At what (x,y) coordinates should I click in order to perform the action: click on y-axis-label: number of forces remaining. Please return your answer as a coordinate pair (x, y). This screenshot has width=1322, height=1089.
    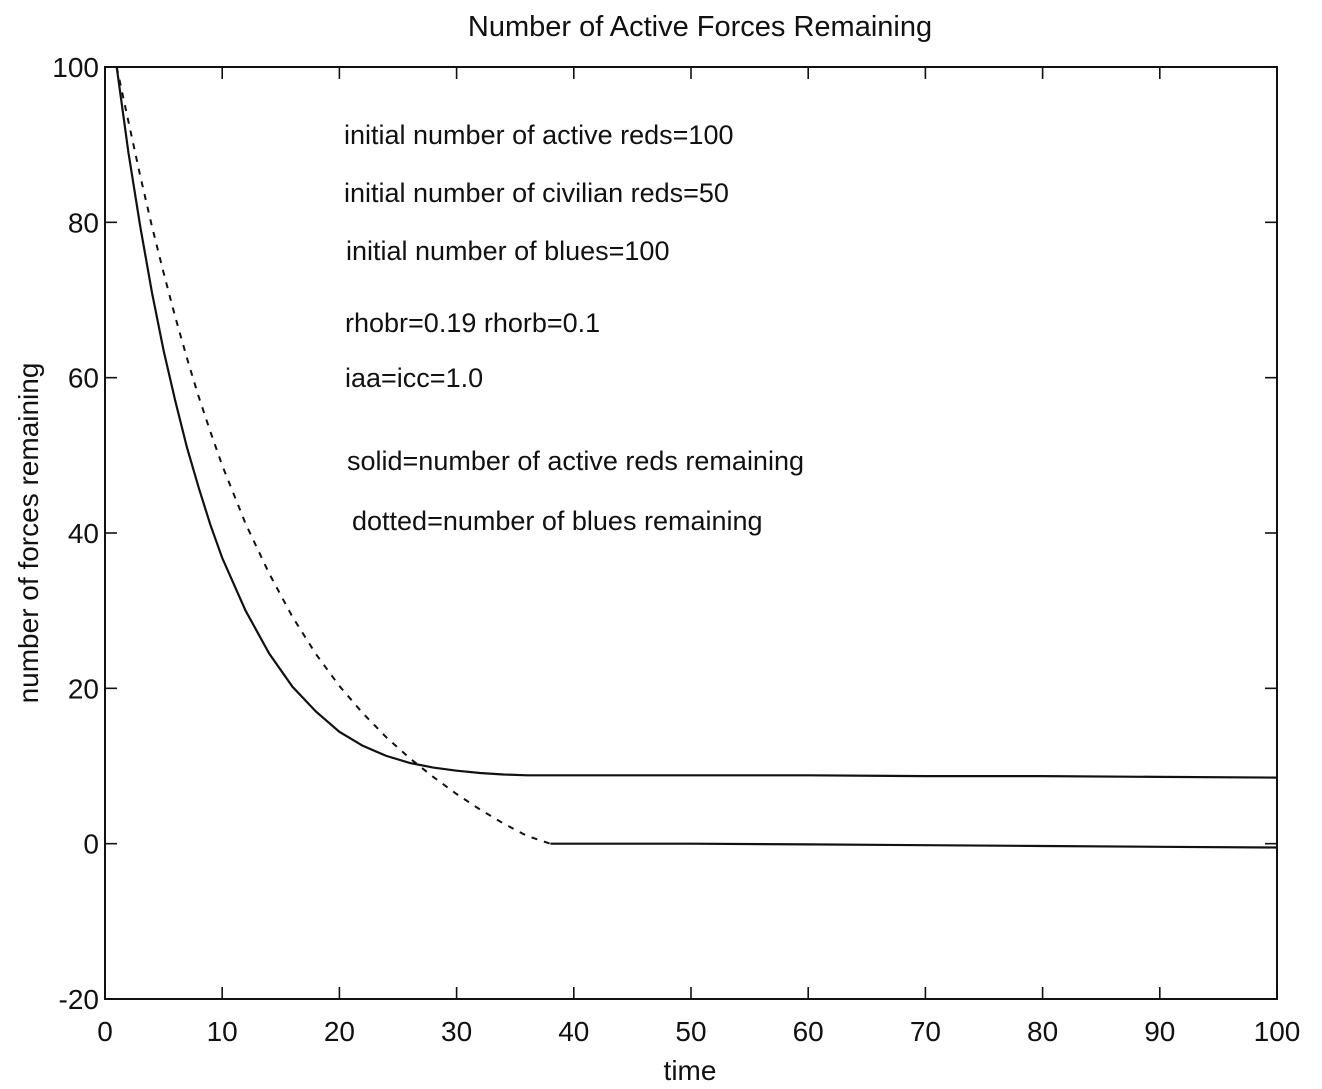
    Looking at the image, I should click on (28, 533).